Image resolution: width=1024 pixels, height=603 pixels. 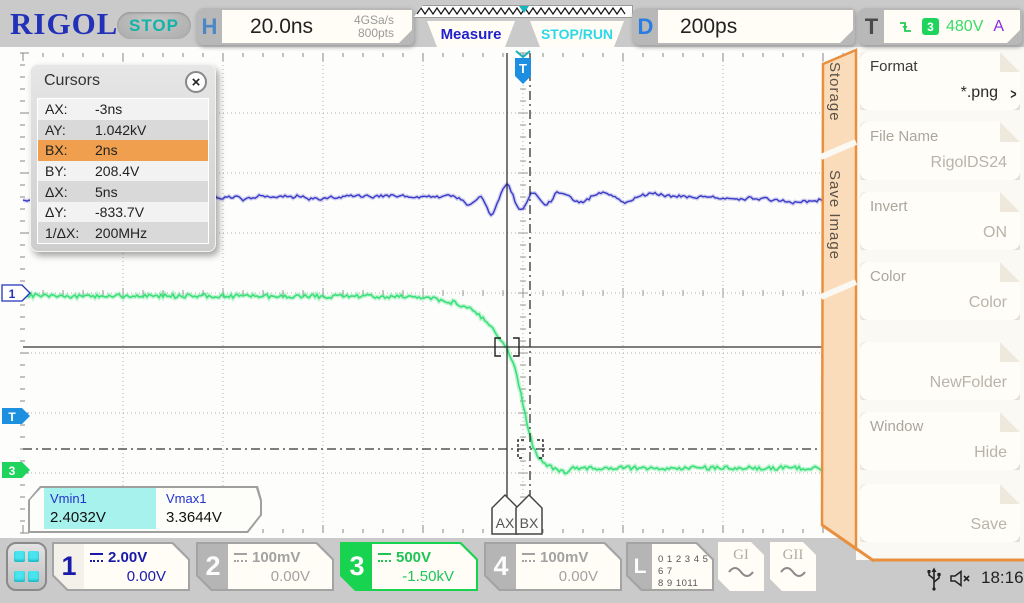 I want to click on trigger-position-chevron-icon, so click(x=523, y=54).